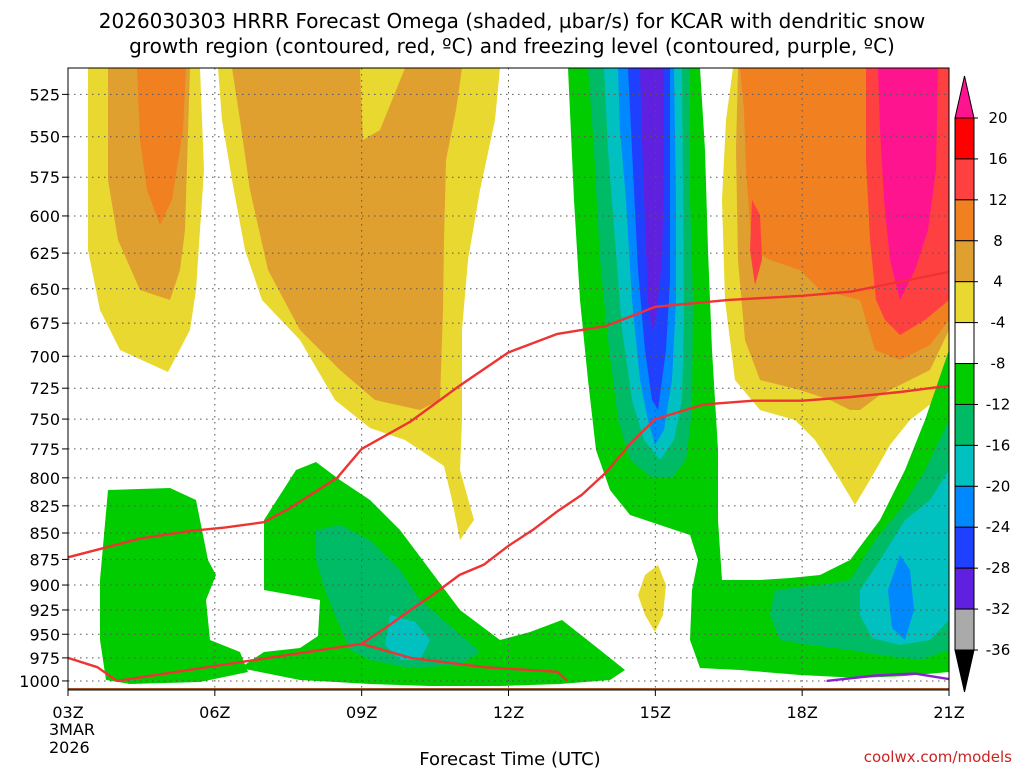 This screenshot has width=1024, height=768. I want to click on y-tick-label: 875, so click(44, 559).